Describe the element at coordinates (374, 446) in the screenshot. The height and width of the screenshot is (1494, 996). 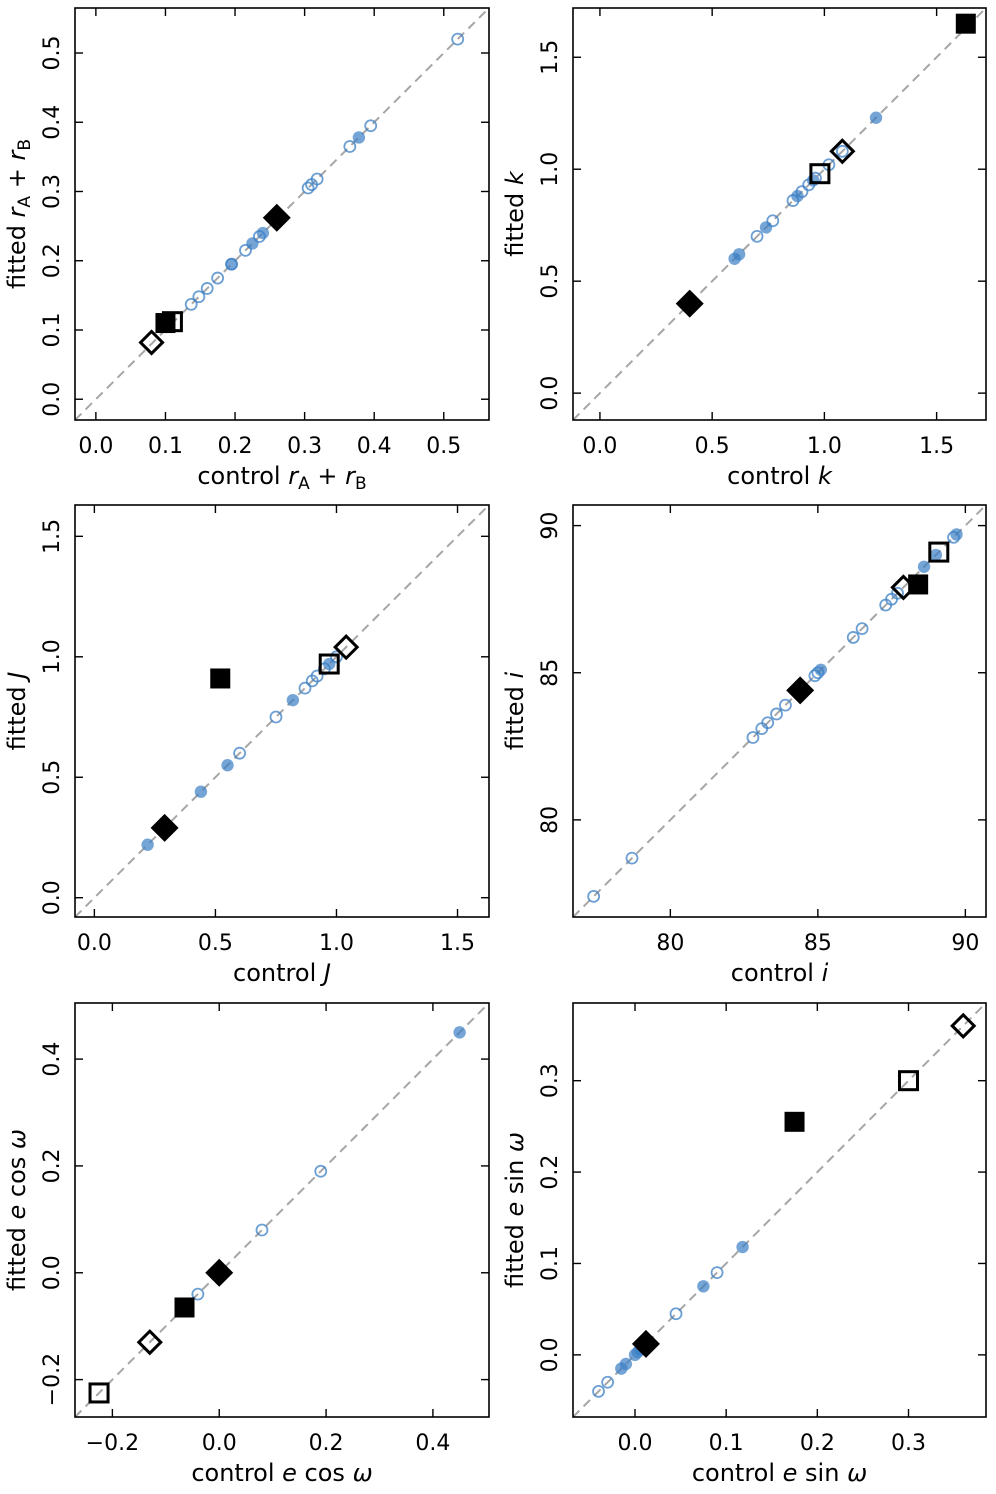
I see `x-tick-label: 0.4` at that location.